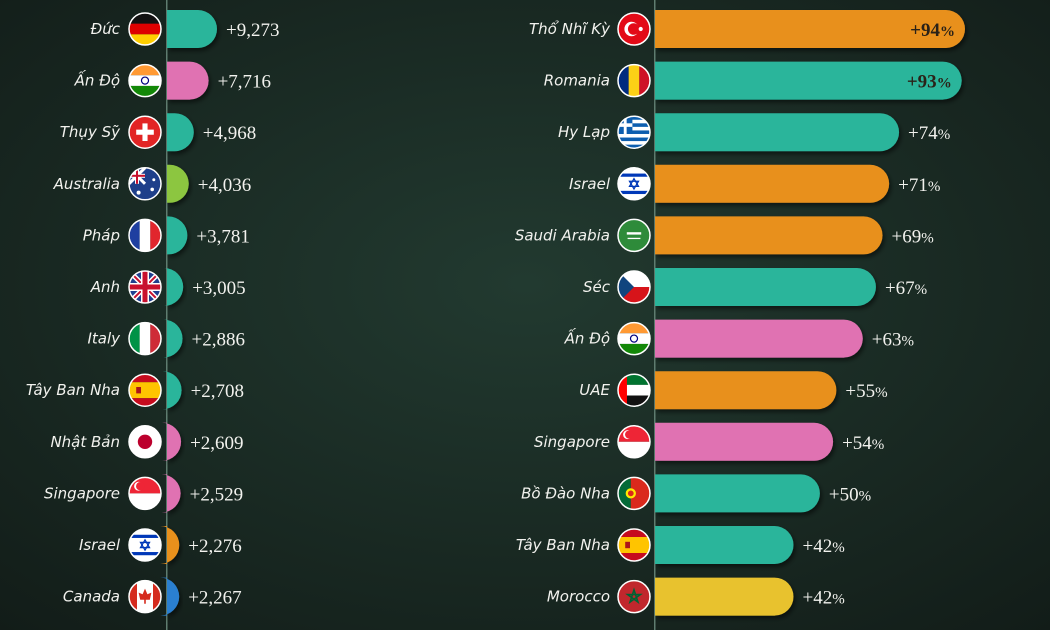  What do you see at coordinates (217, 391) in the screenshot?
I see `value-label: +2,708` at bounding box center [217, 391].